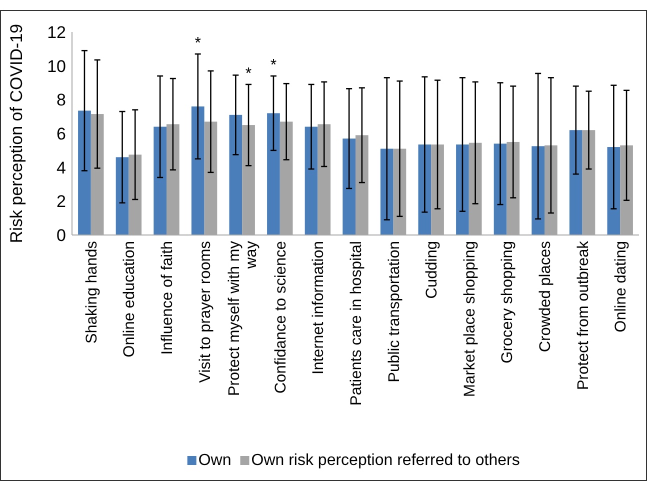 Image resolution: width=647 pixels, height=482 pixels. Describe the element at coordinates (56, 66) in the screenshot. I see `y-tick-label: 10` at that location.